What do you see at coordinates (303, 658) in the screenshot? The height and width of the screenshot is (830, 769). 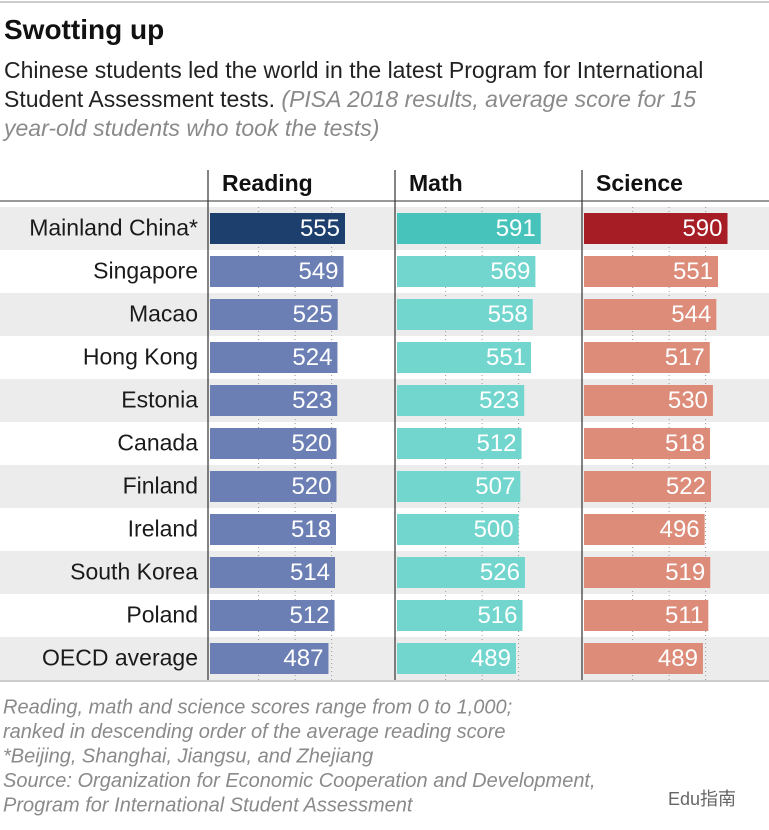 I see `value-label: 487` at bounding box center [303, 658].